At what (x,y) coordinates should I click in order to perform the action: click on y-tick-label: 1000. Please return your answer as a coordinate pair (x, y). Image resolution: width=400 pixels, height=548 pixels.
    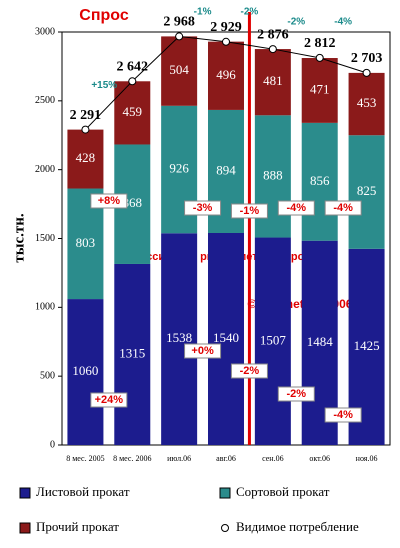
    Looking at the image, I should click on (45, 307).